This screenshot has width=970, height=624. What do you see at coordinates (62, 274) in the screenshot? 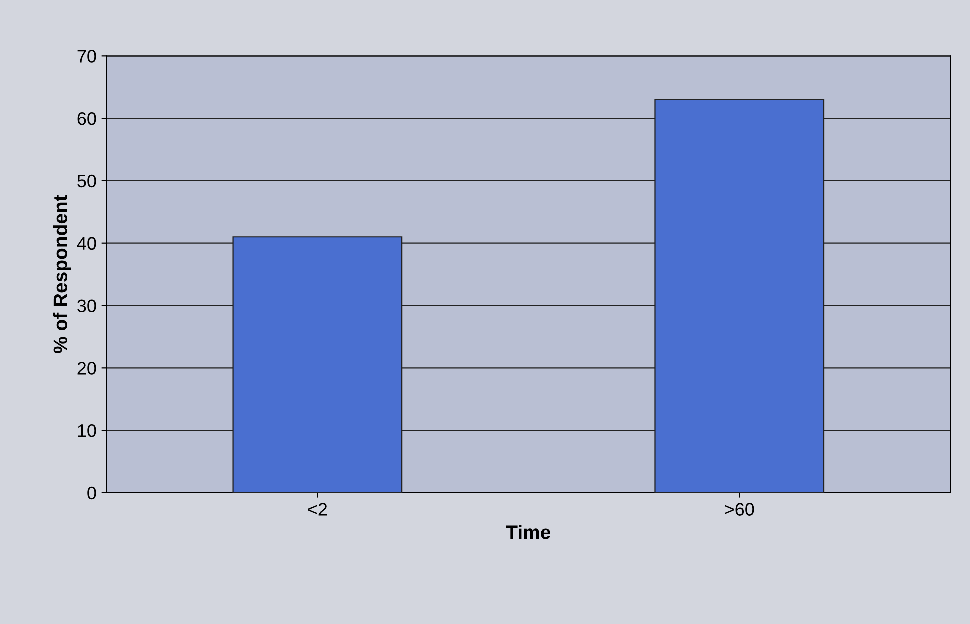
I see `y-axis-title: % of Respondent` at bounding box center [62, 274].